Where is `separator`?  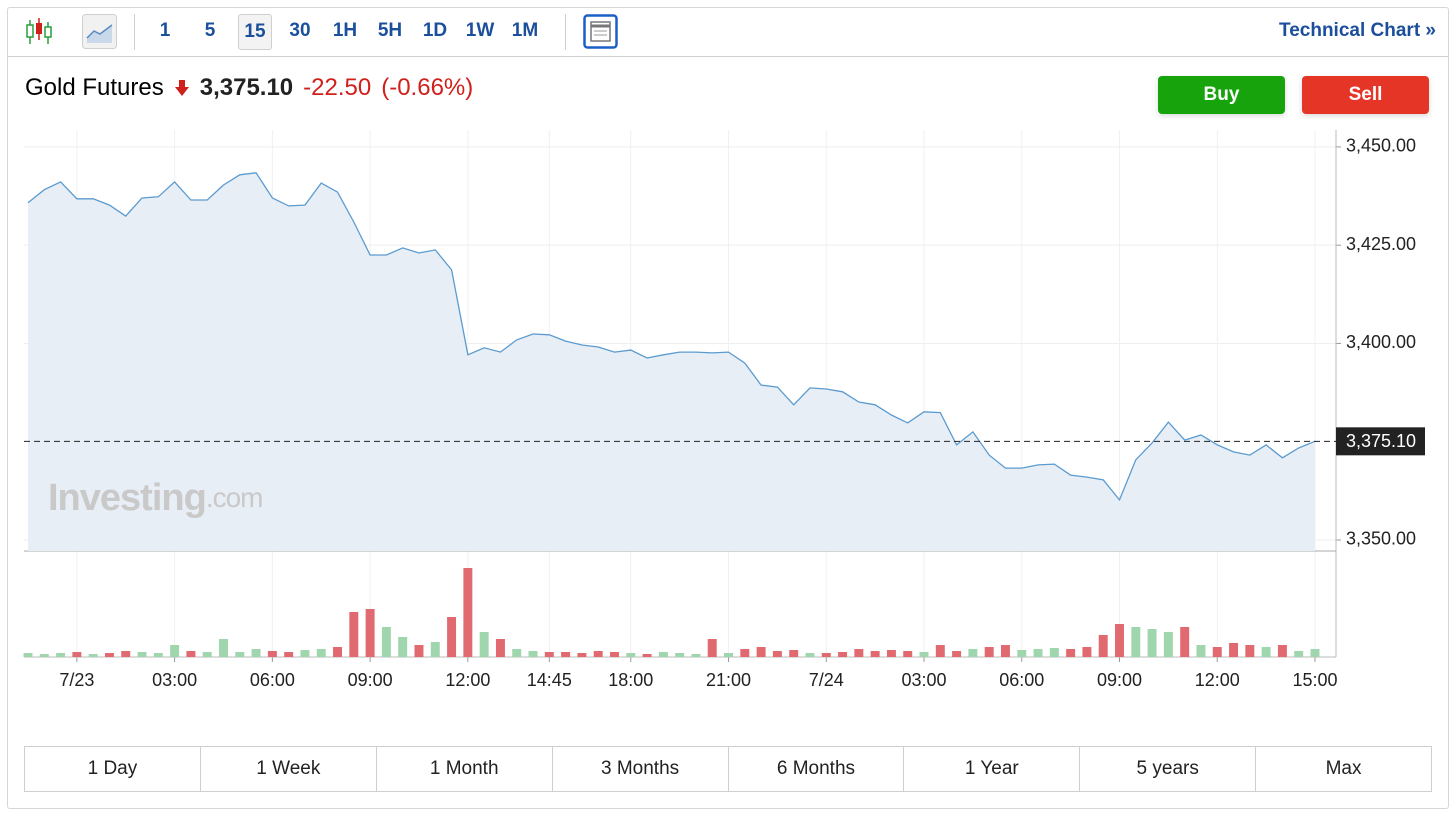
separator is located at coordinates (565, 32).